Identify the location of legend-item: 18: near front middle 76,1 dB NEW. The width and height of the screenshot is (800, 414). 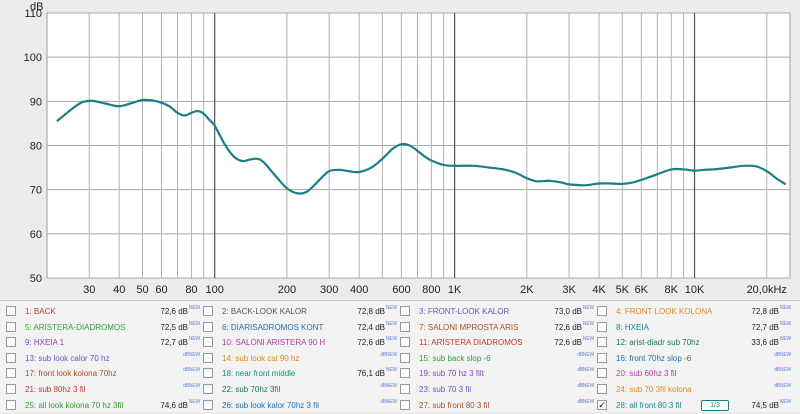
(300, 374).